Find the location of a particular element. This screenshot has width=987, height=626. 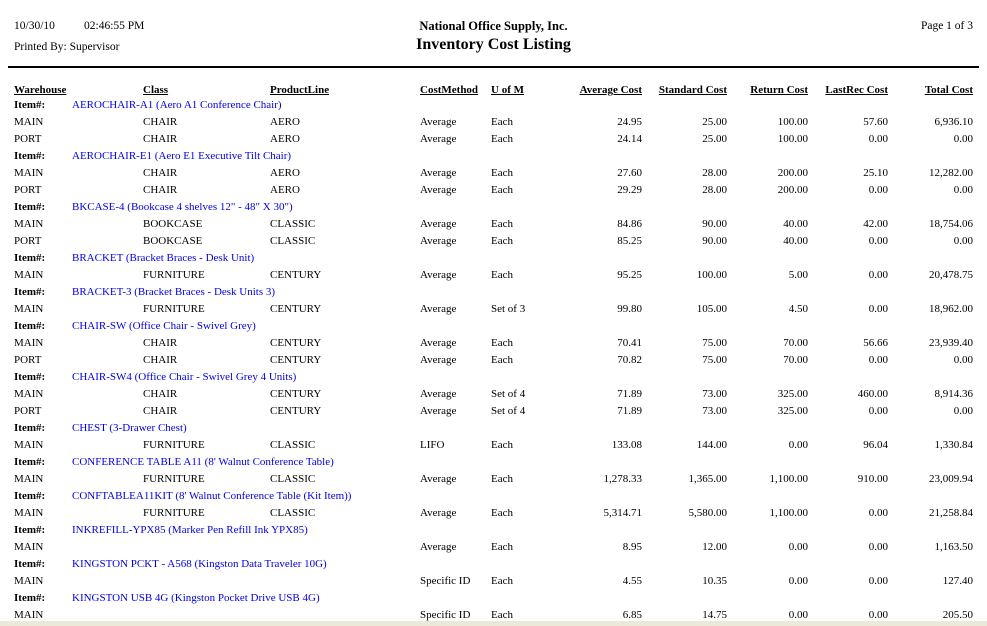

cell-average-cost: 133.08 is located at coordinates (626, 444).